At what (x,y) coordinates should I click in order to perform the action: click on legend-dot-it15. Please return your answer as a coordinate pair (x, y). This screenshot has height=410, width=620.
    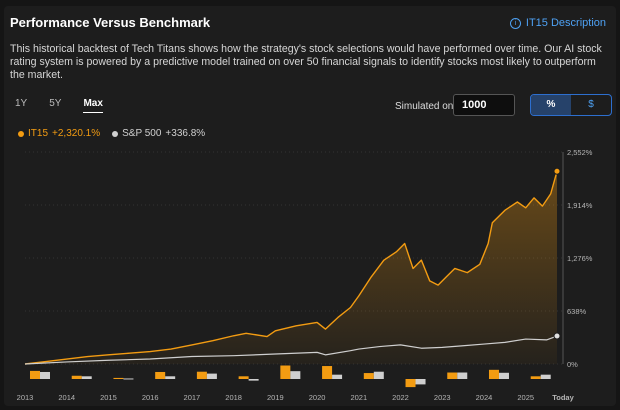
    Looking at the image, I should click on (21, 133).